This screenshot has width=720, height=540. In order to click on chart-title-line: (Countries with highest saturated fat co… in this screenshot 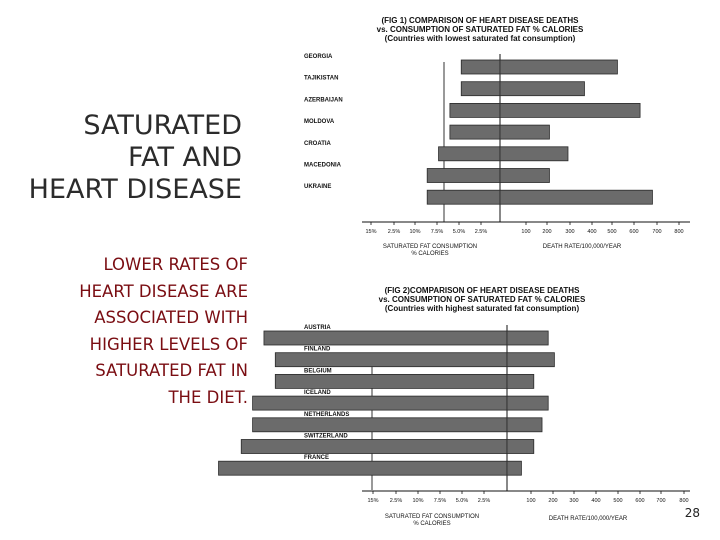, I will do `click(482, 308)`.